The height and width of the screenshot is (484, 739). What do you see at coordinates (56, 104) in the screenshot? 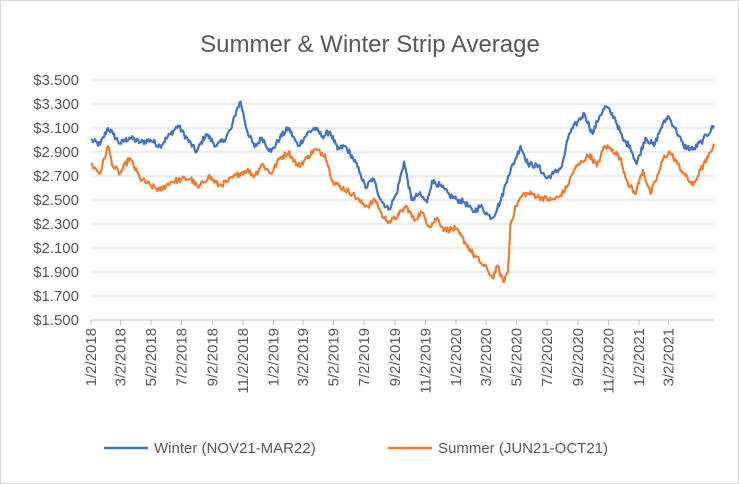
I see `y-tick-label: $3.300` at bounding box center [56, 104].